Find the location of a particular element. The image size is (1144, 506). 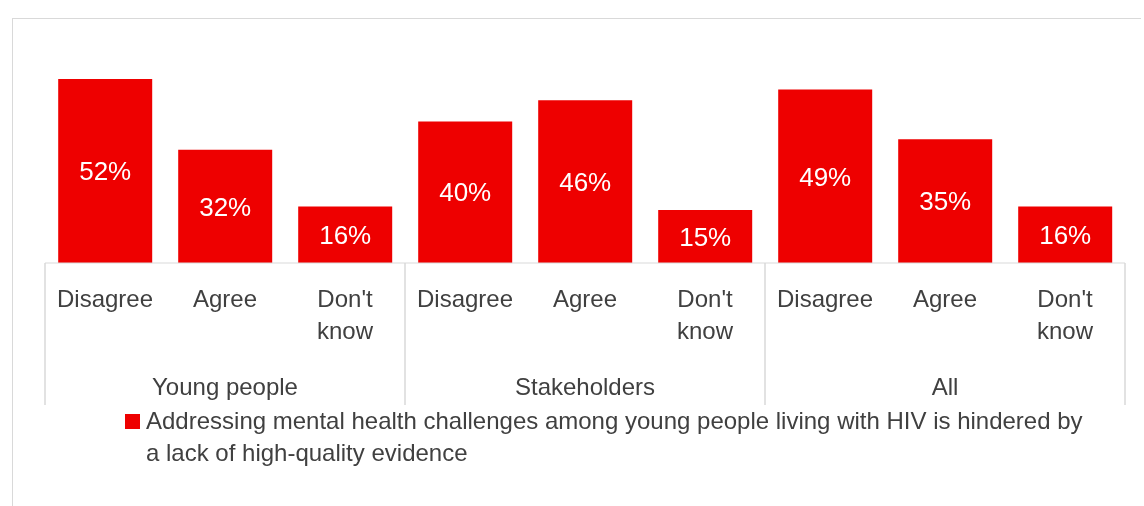

text: All is located at coordinates (945, 386).